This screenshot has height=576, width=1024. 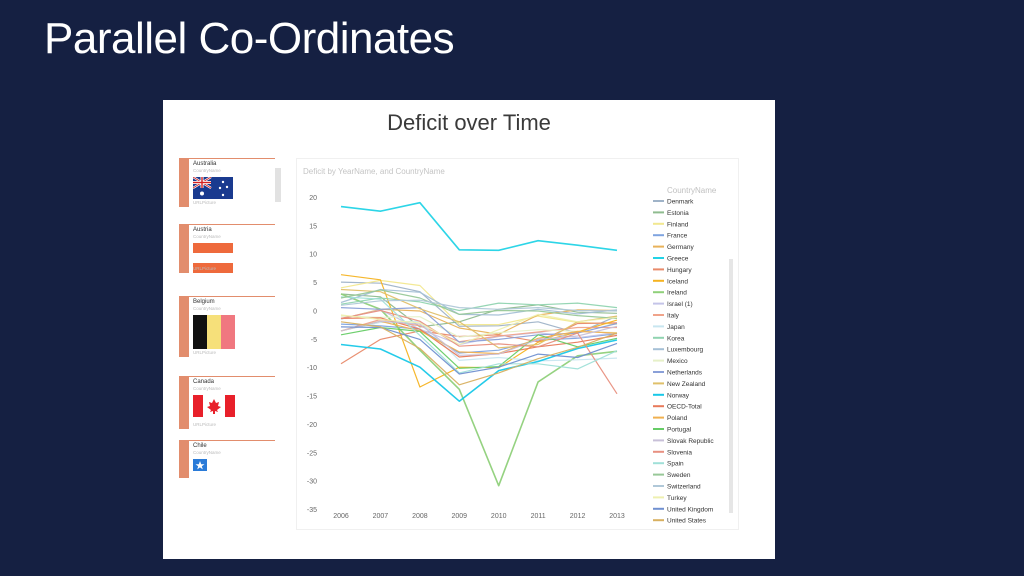 I want to click on slicer-item-chile: Chile CountryName, so click(x=227, y=459).